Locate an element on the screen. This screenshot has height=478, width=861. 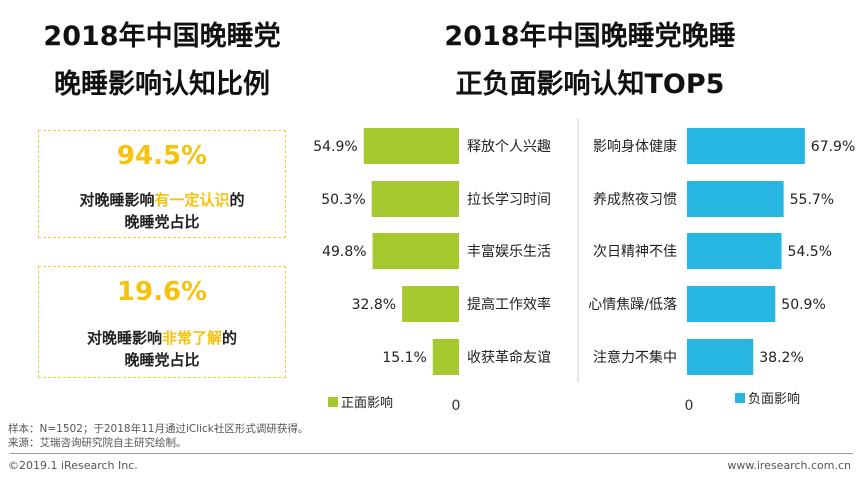
stat-expert-desc-post: 的 is located at coordinates (230, 338).